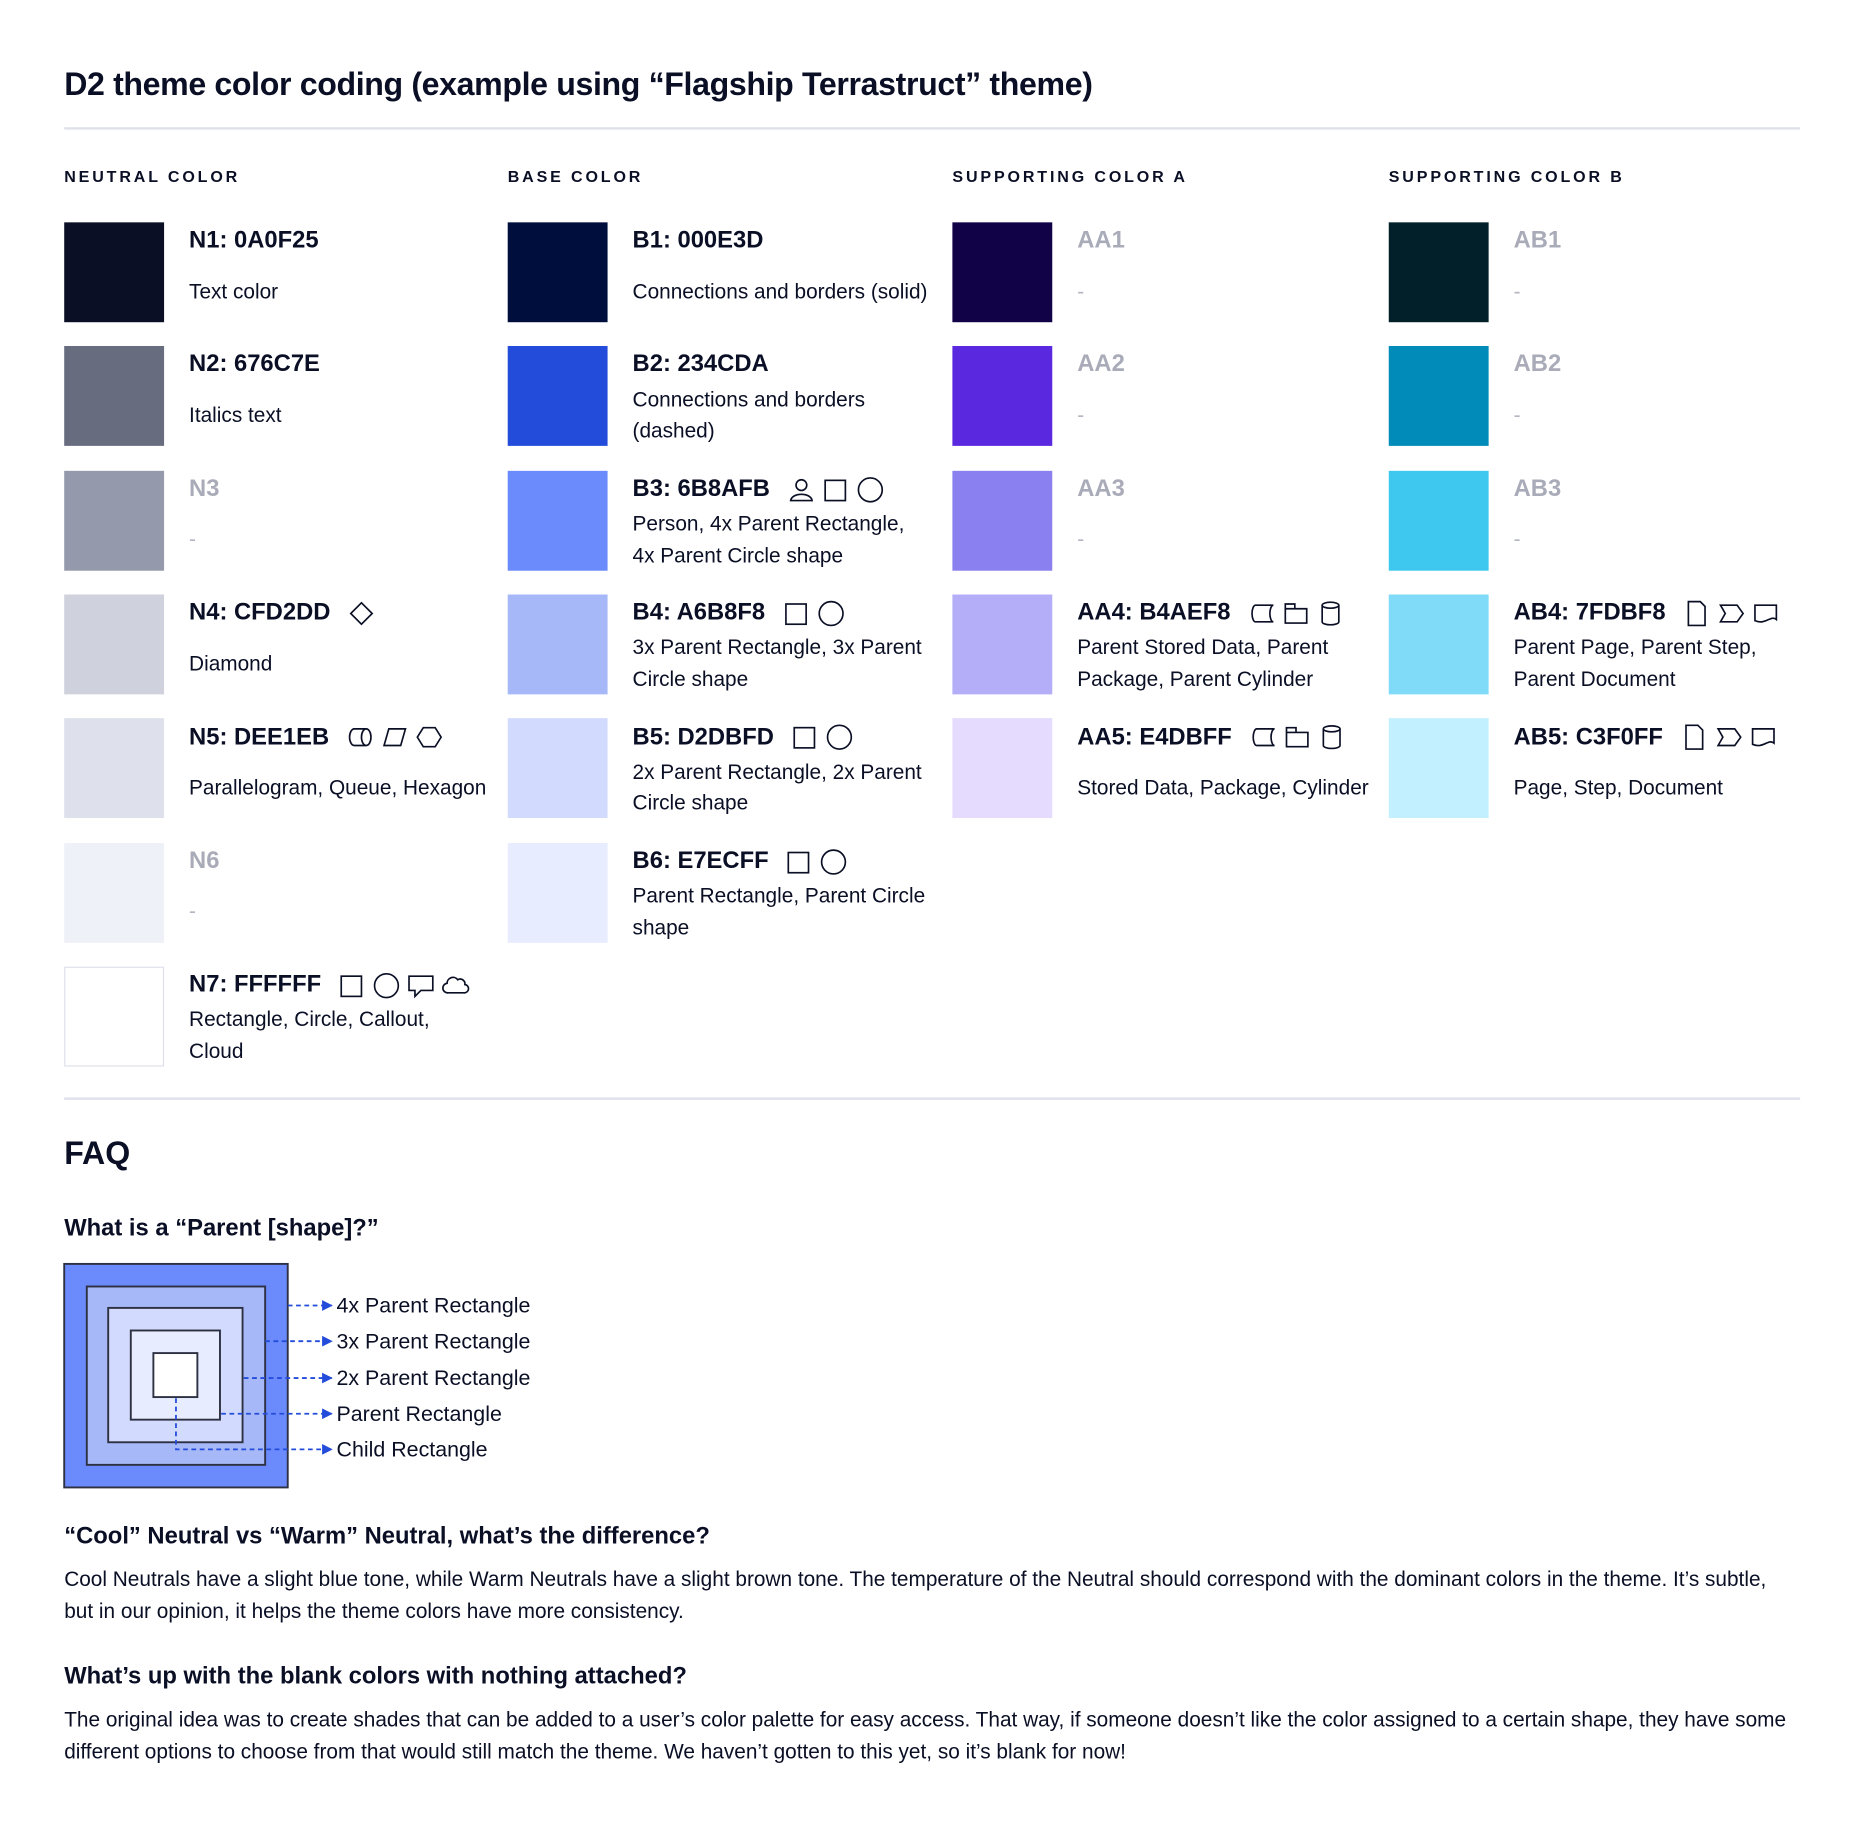 This screenshot has height=1832, width=1864. I want to click on color-item: AA2 -, so click(1166, 396).